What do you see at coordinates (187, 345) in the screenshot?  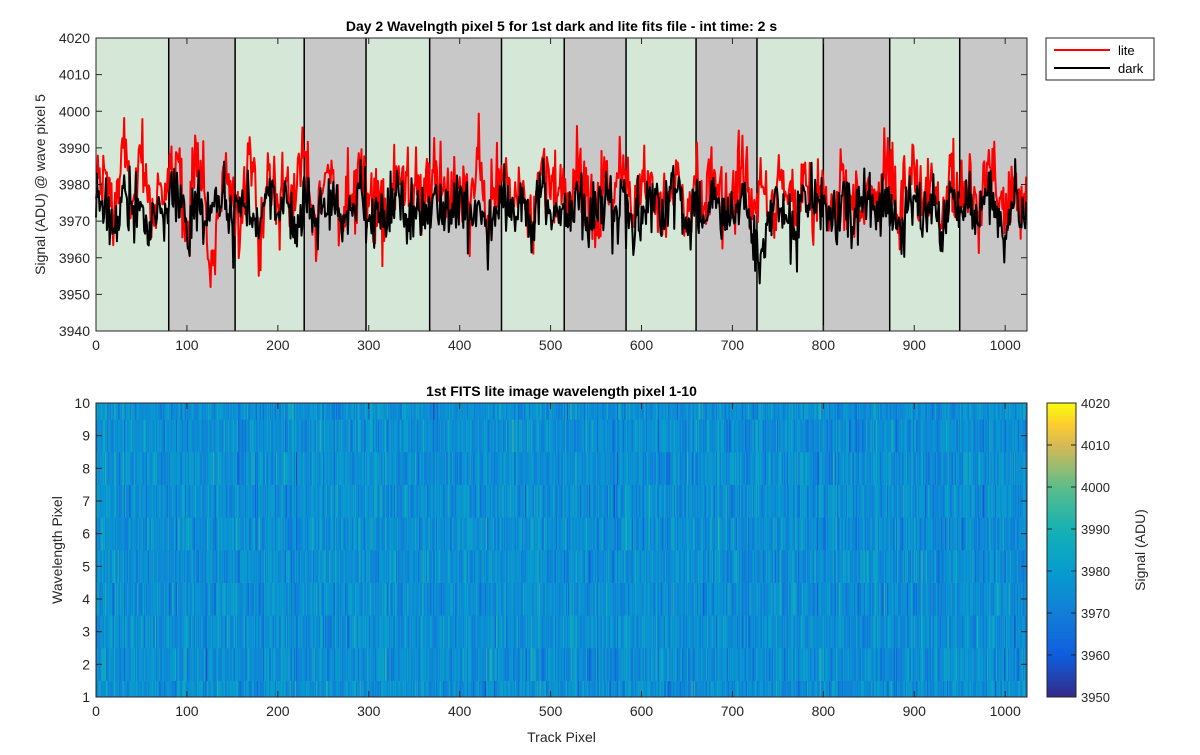 I see `x-tick-label: 100` at bounding box center [187, 345].